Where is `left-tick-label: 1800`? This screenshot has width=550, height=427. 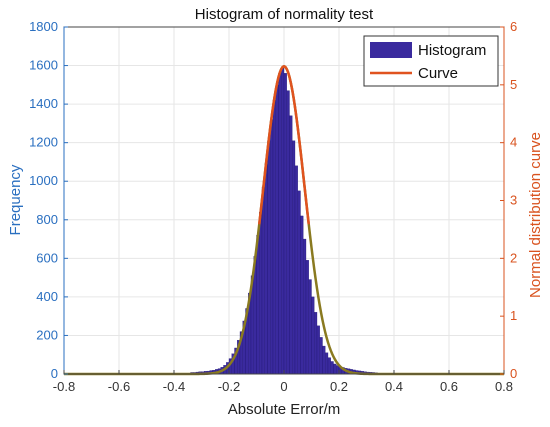
left-tick-label: 1800 is located at coordinates (43, 26).